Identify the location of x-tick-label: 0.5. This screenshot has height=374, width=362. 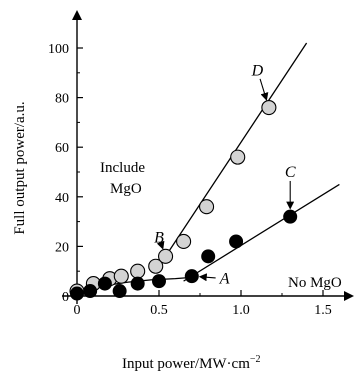
(159, 310).